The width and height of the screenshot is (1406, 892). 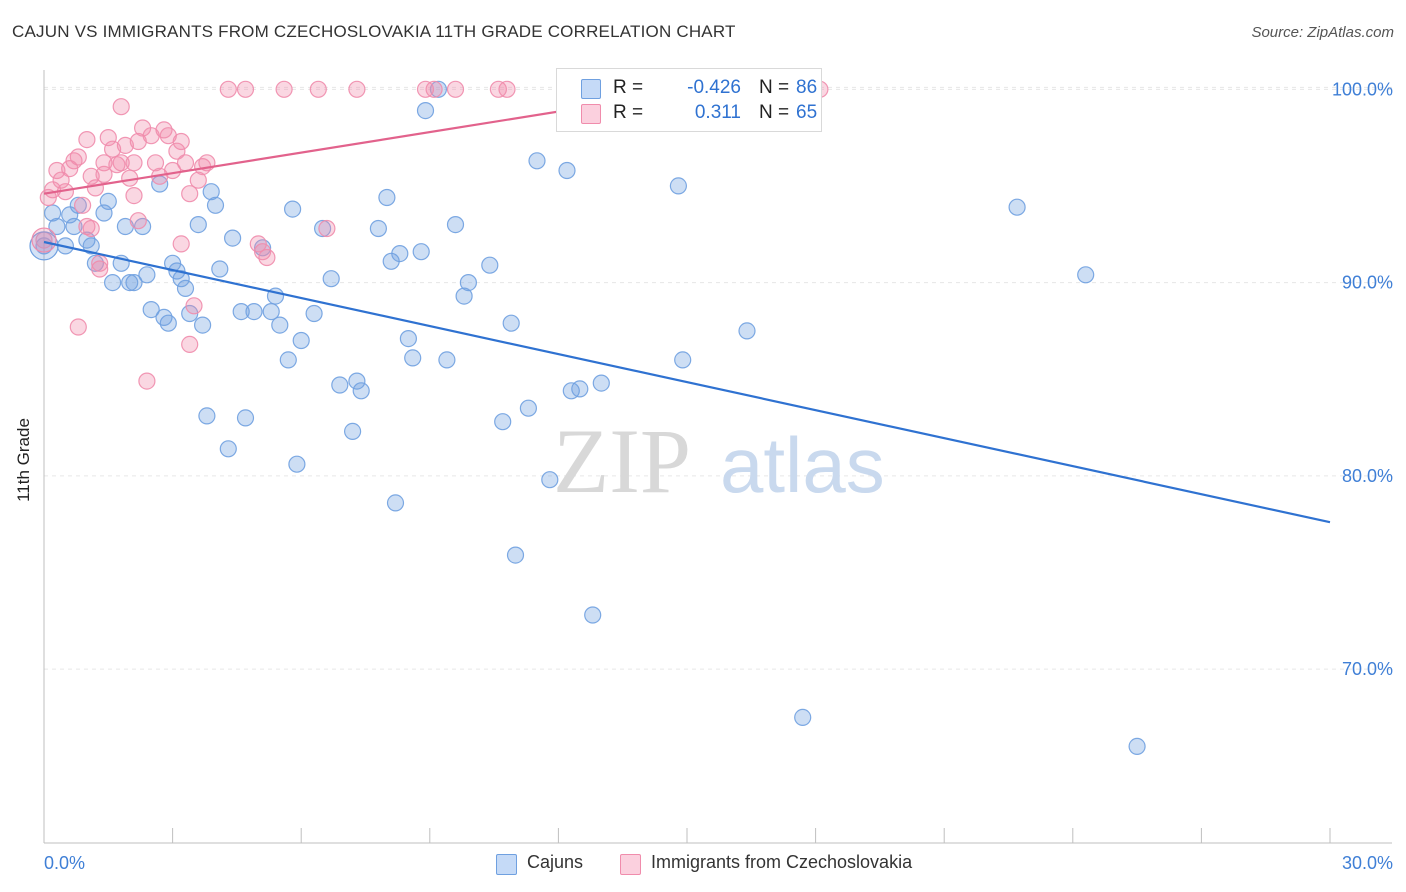 What do you see at coordinates (807, 87) in the screenshot?
I see `n-value: 86` at bounding box center [807, 87].